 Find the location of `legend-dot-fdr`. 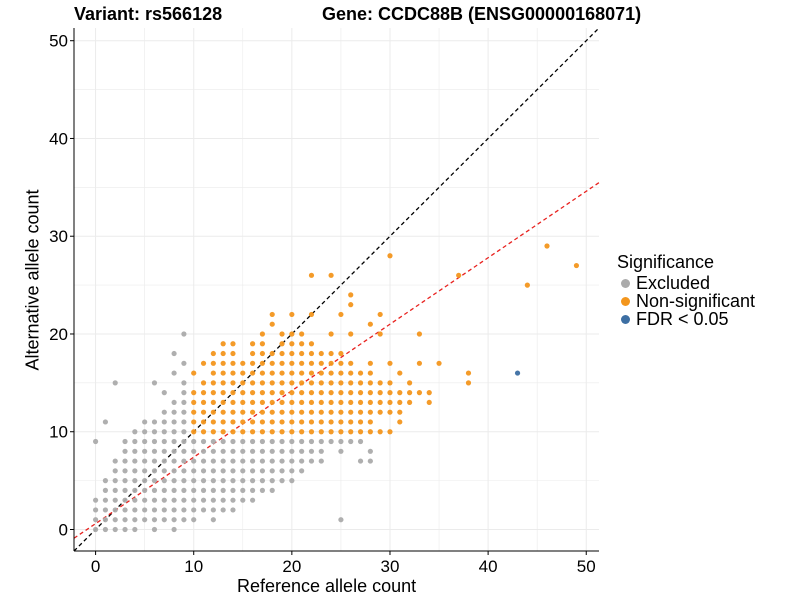

legend-dot-fdr is located at coordinates (625, 319).